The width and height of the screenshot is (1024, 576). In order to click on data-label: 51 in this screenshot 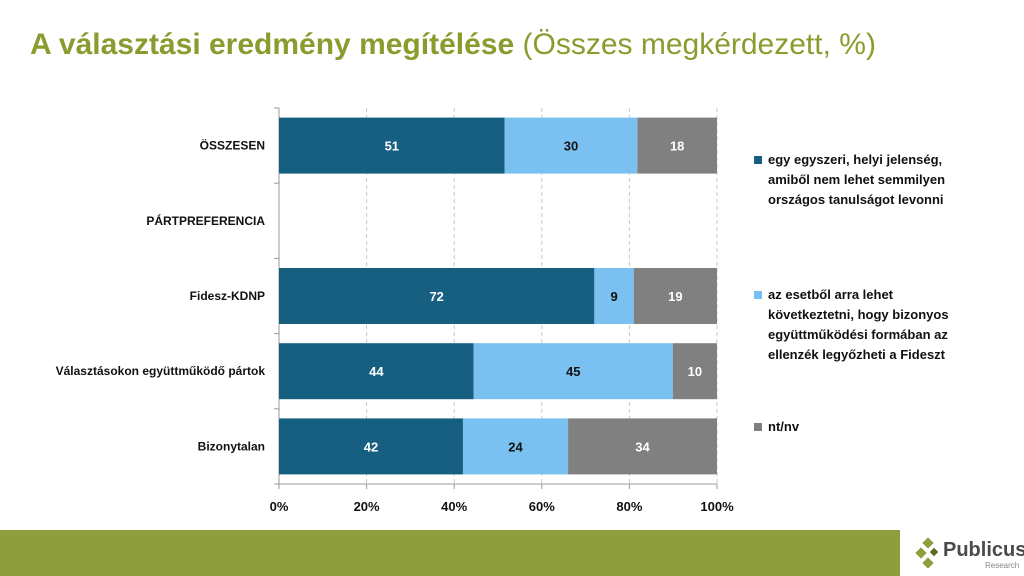, I will do `click(392, 146)`.